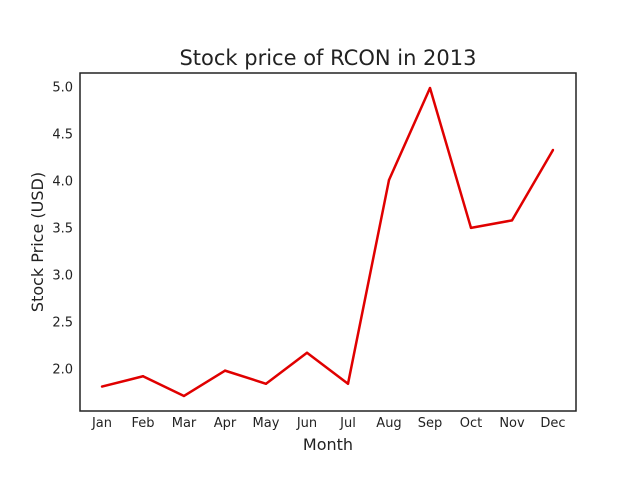 The width and height of the screenshot is (640, 480). Describe the element at coordinates (512, 220) in the screenshot. I see `data-point-nov` at that location.